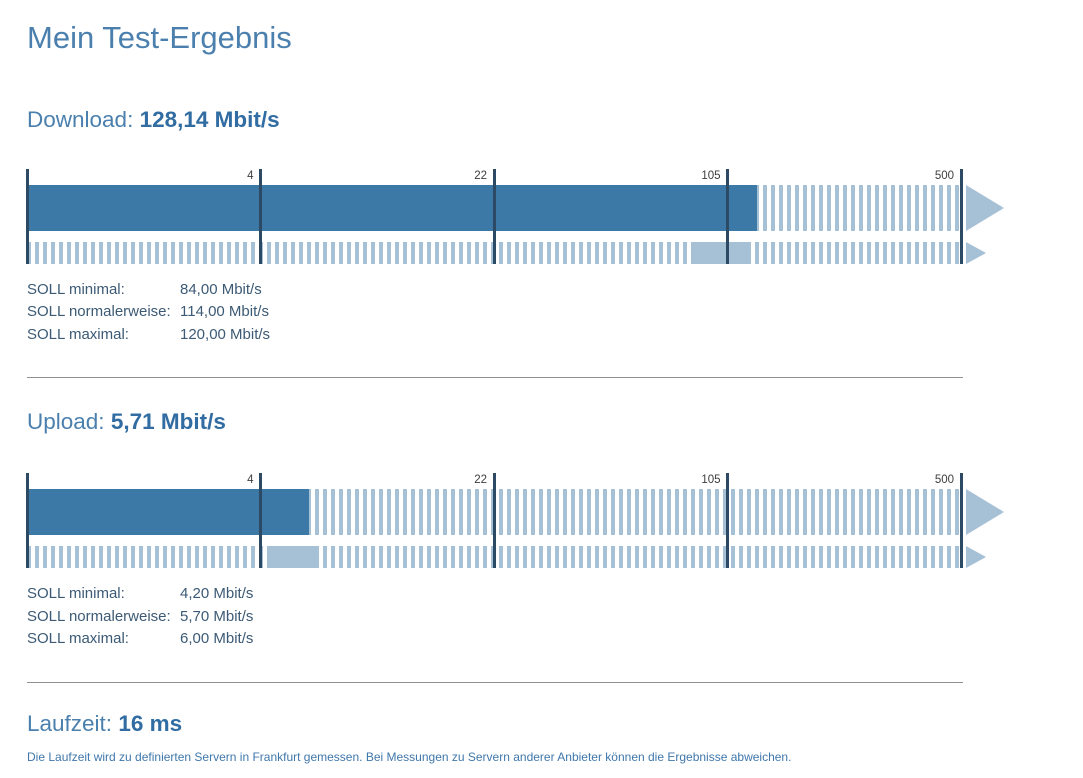  I want to click on table-row: SOLL normalerweise: 5,70 Mbit/s, so click(140, 617).